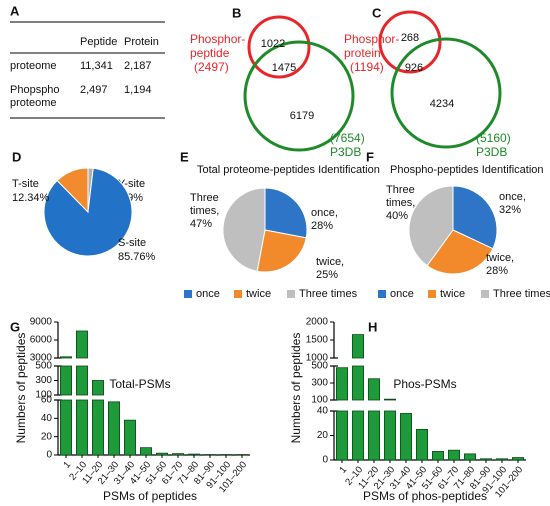 Image resolution: width=550 pixels, height=506 pixels. I want to click on y-tick-label: 300, so click(43, 380).